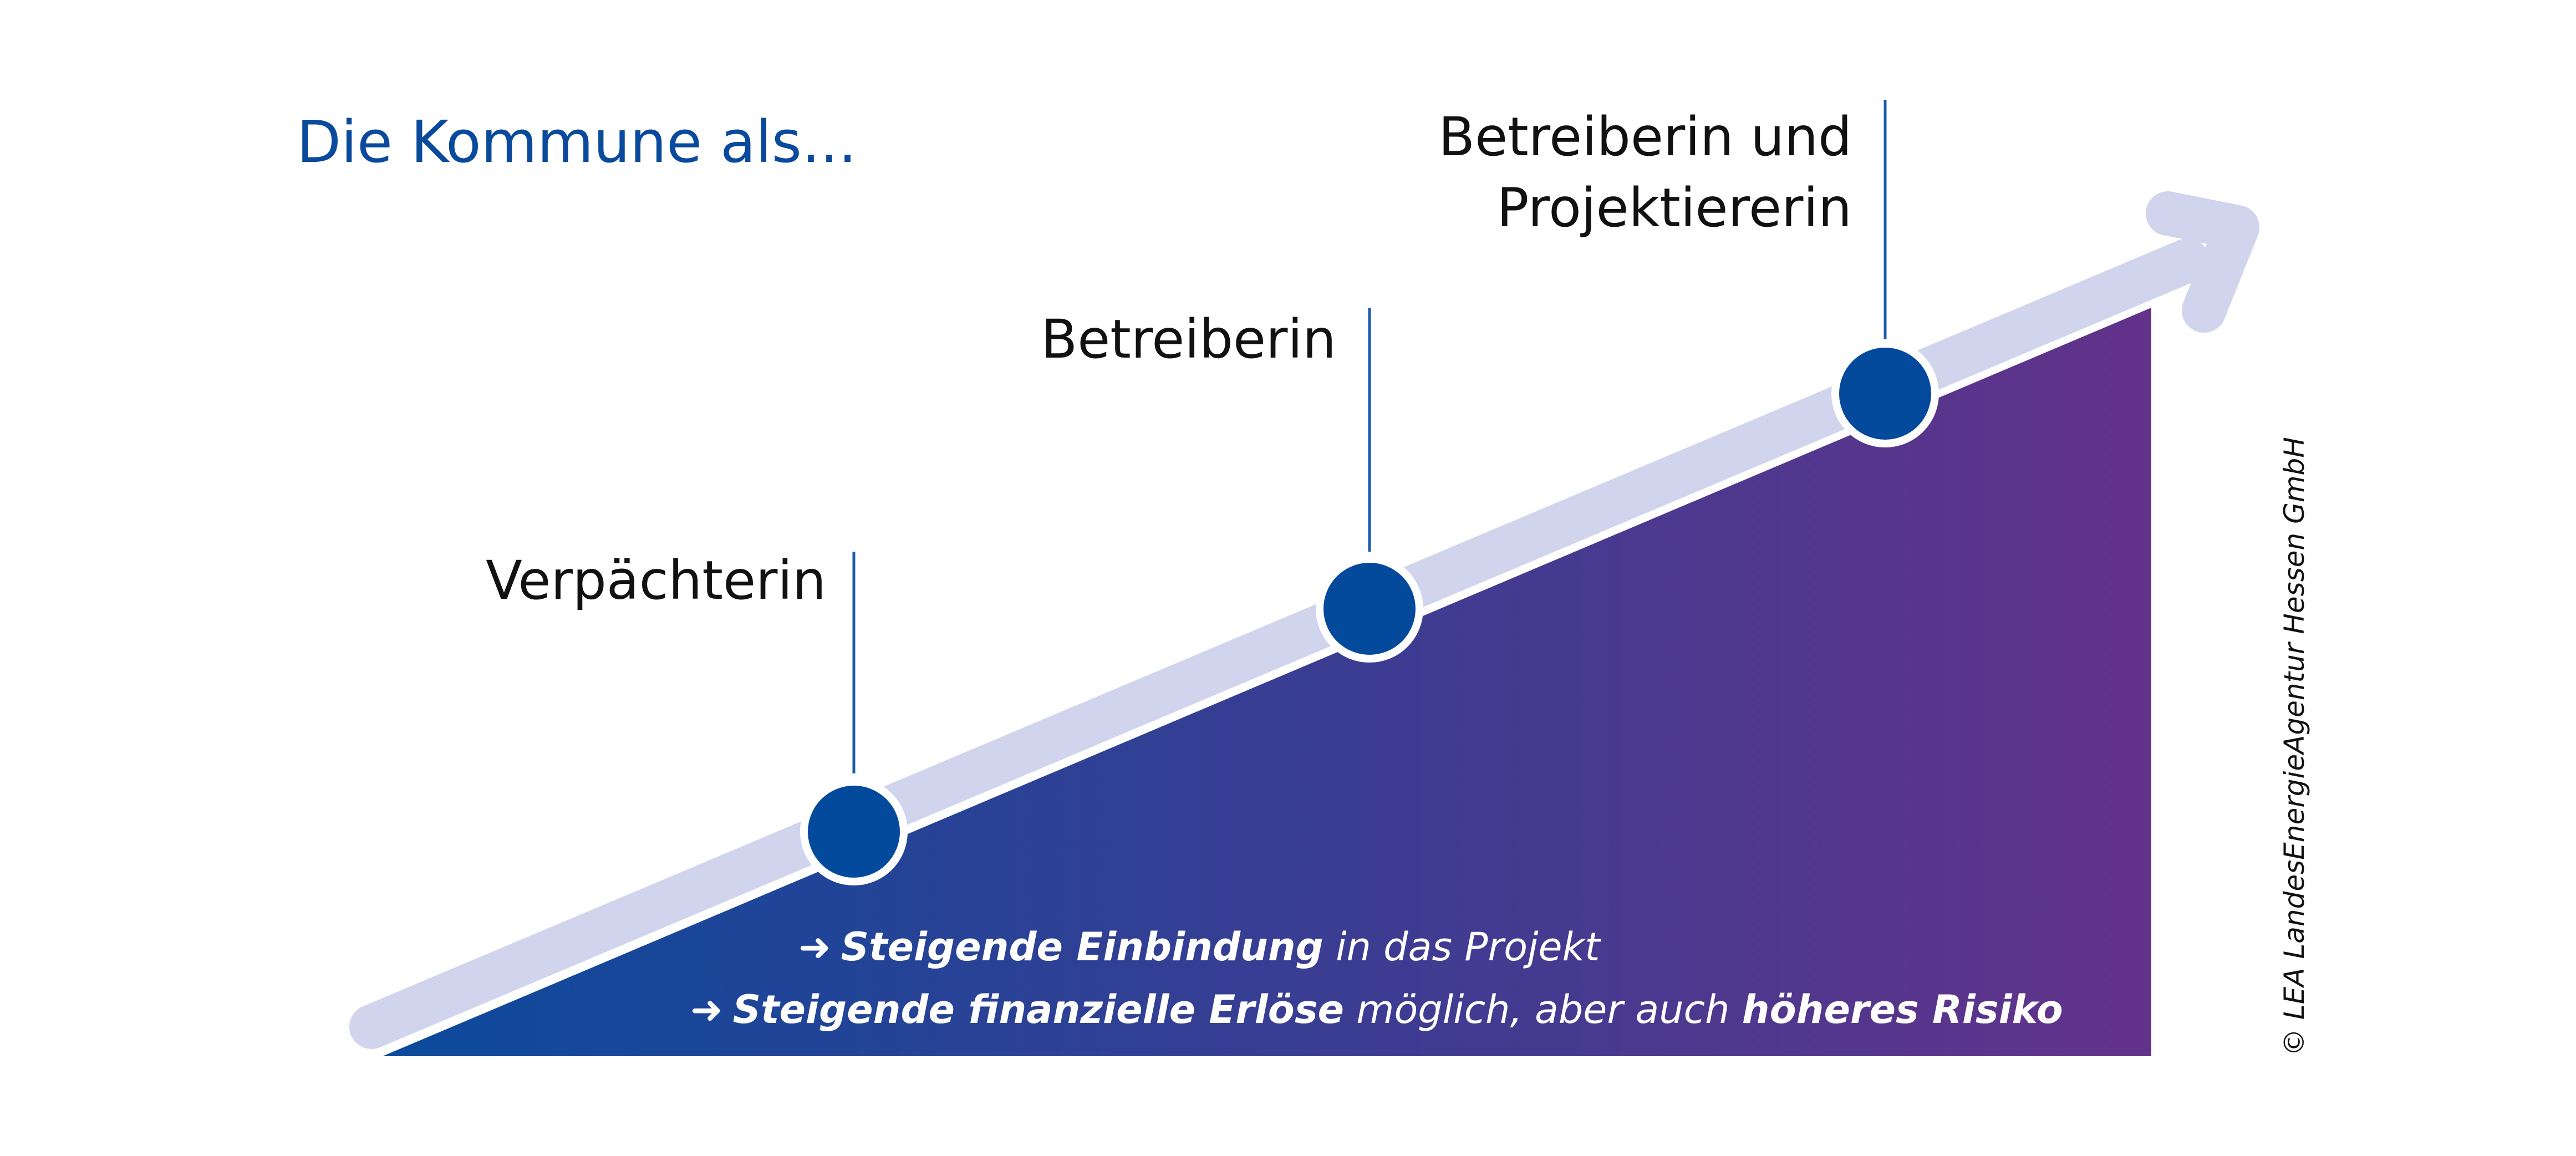  I want to click on stage-label-1: Verpächterin, so click(656, 580).